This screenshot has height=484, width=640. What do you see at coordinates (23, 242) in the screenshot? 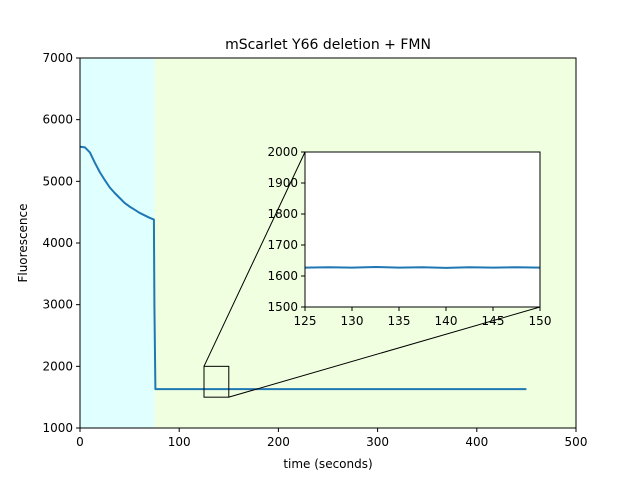
I see `y-axis-label: Fluorescence` at bounding box center [23, 242].